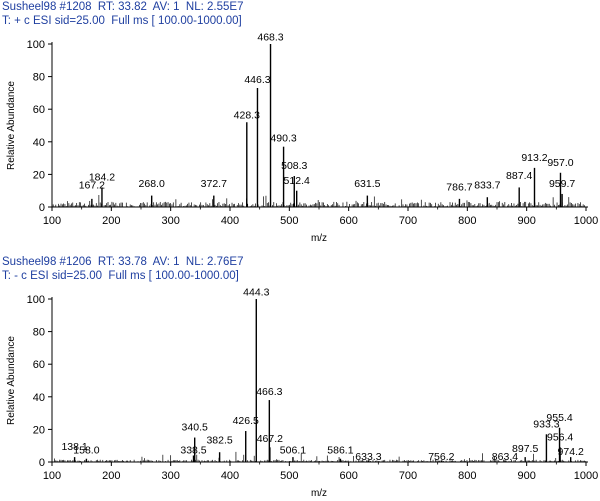  Describe the element at coordinates (441, 457) in the screenshot. I see `spectrum-2-peak-label-12: 756.2` at that location.